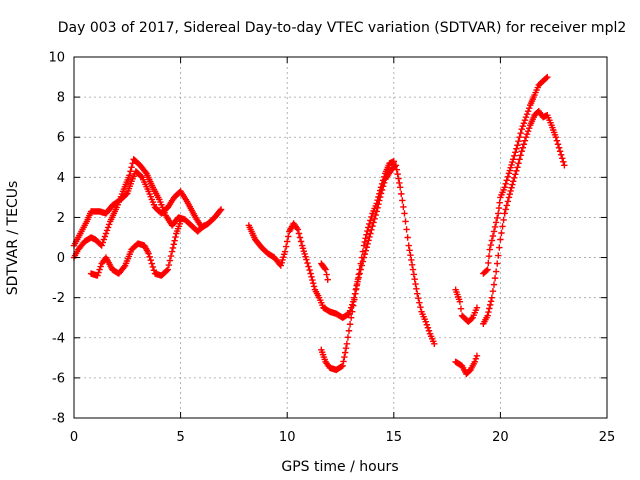 The height and width of the screenshot is (480, 640). What do you see at coordinates (56, 58) in the screenshot?
I see `y-tick-label: 10` at bounding box center [56, 58].